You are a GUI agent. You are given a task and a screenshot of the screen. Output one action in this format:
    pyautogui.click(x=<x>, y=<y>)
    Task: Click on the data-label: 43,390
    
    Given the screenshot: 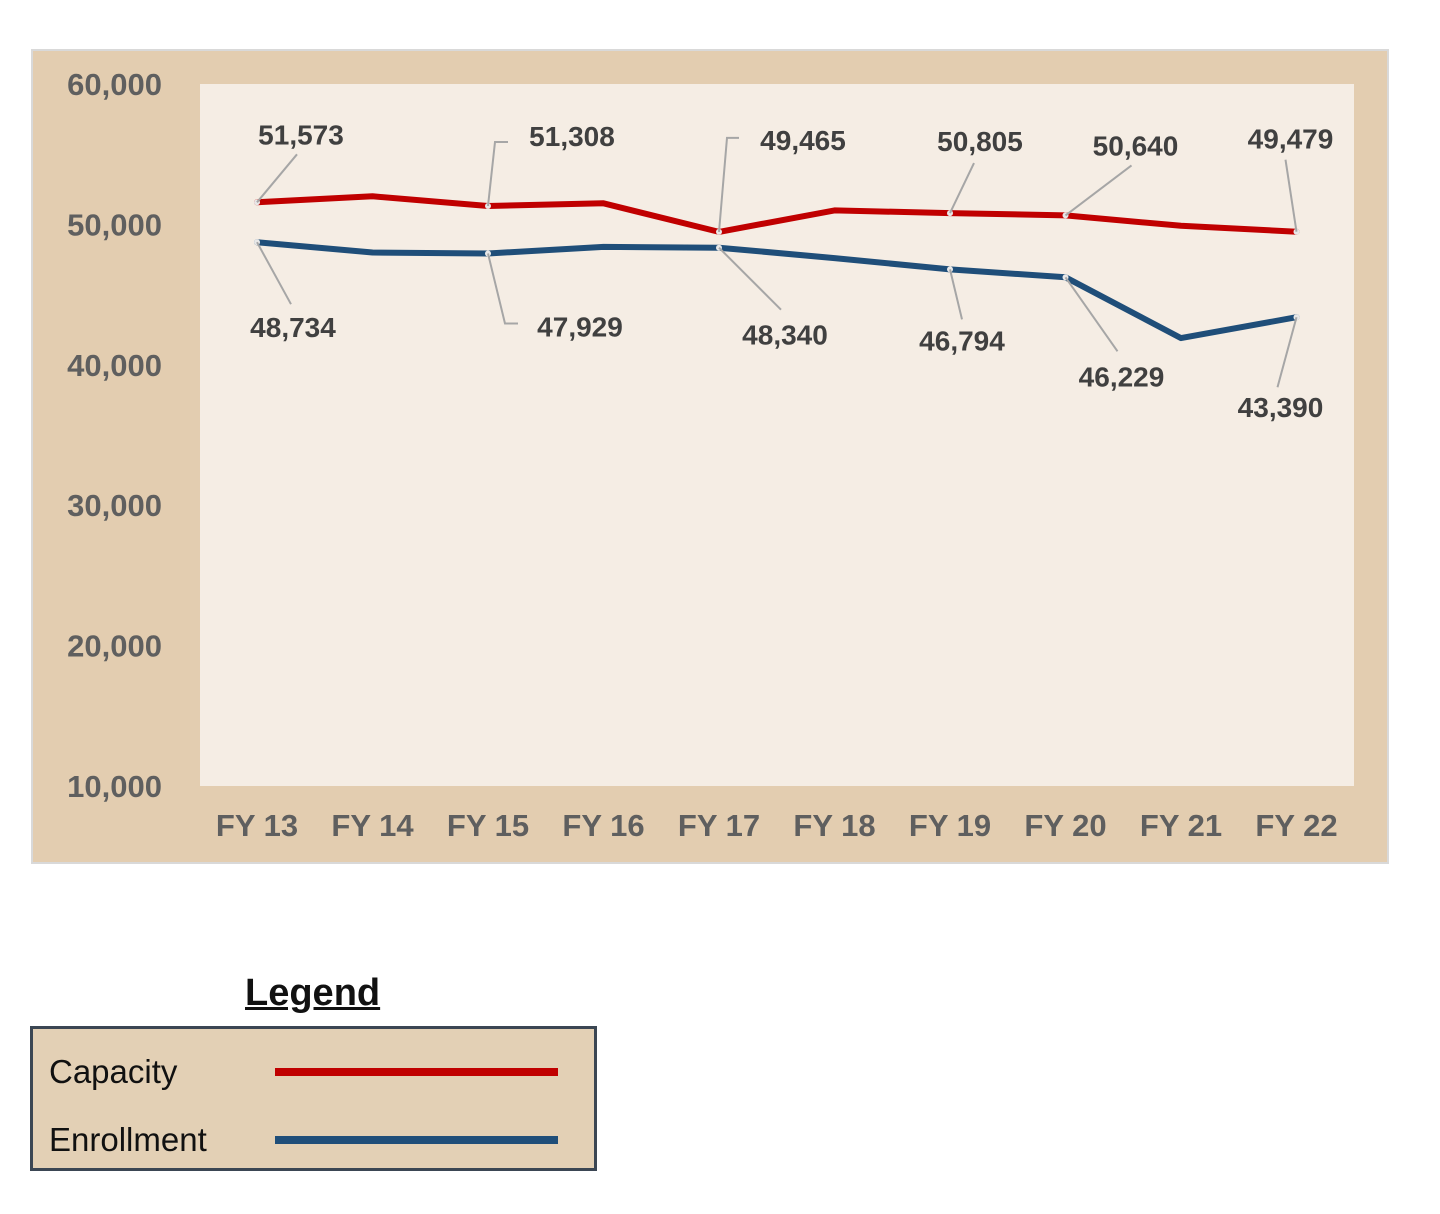 What is the action you would take?
    pyautogui.click(x=1281, y=407)
    